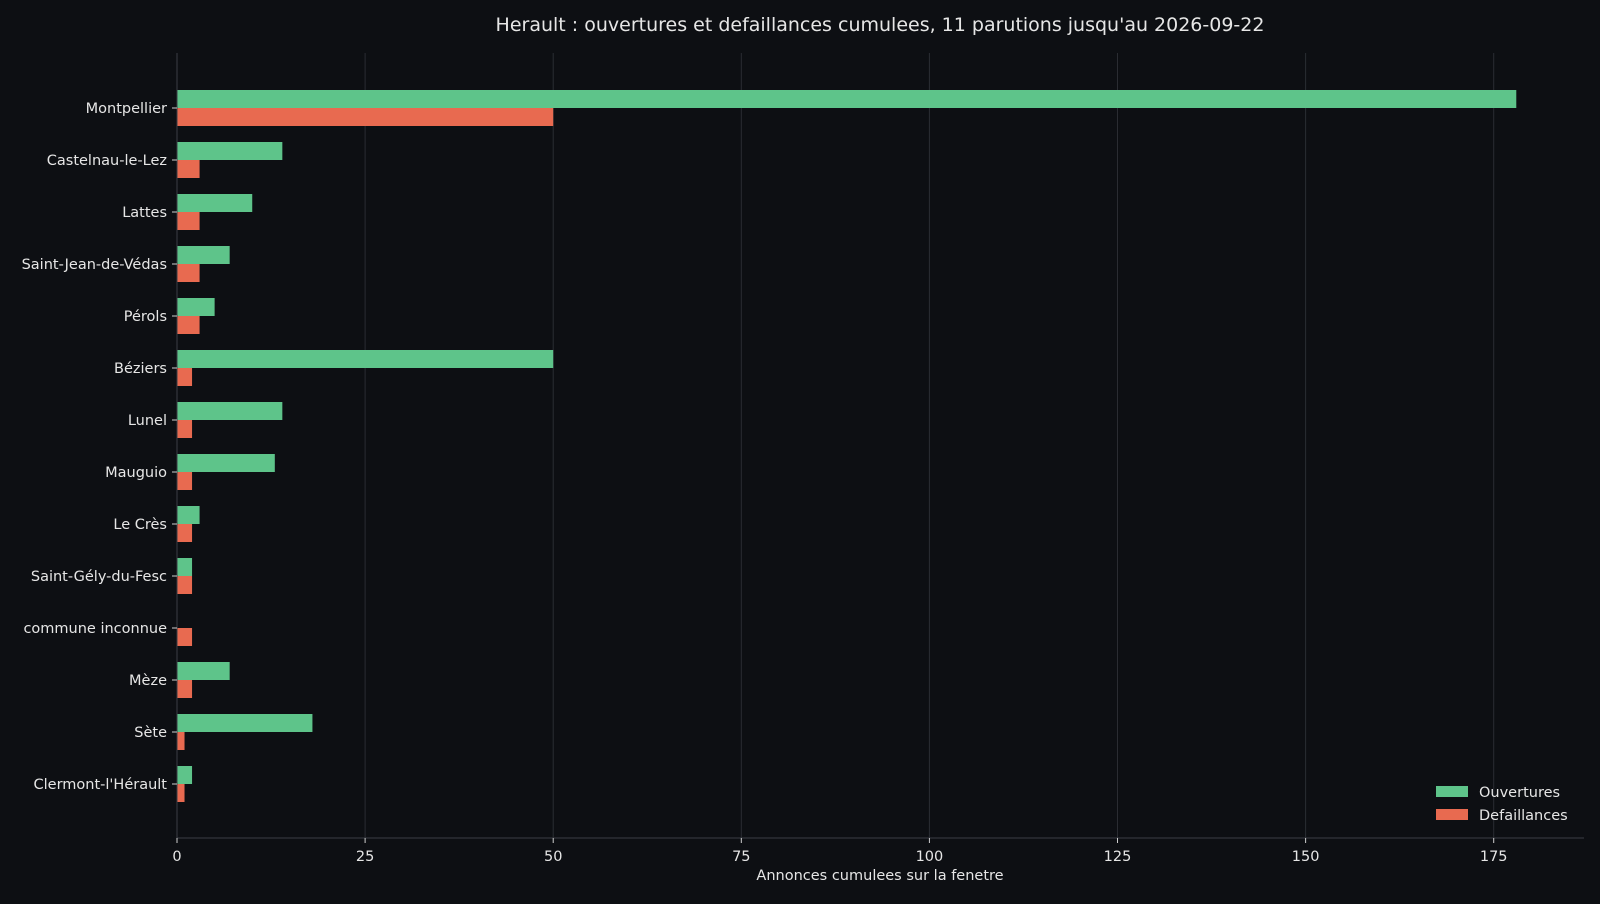  What do you see at coordinates (185, 429) in the screenshot?
I see `bar-defaillances-lunel` at bounding box center [185, 429].